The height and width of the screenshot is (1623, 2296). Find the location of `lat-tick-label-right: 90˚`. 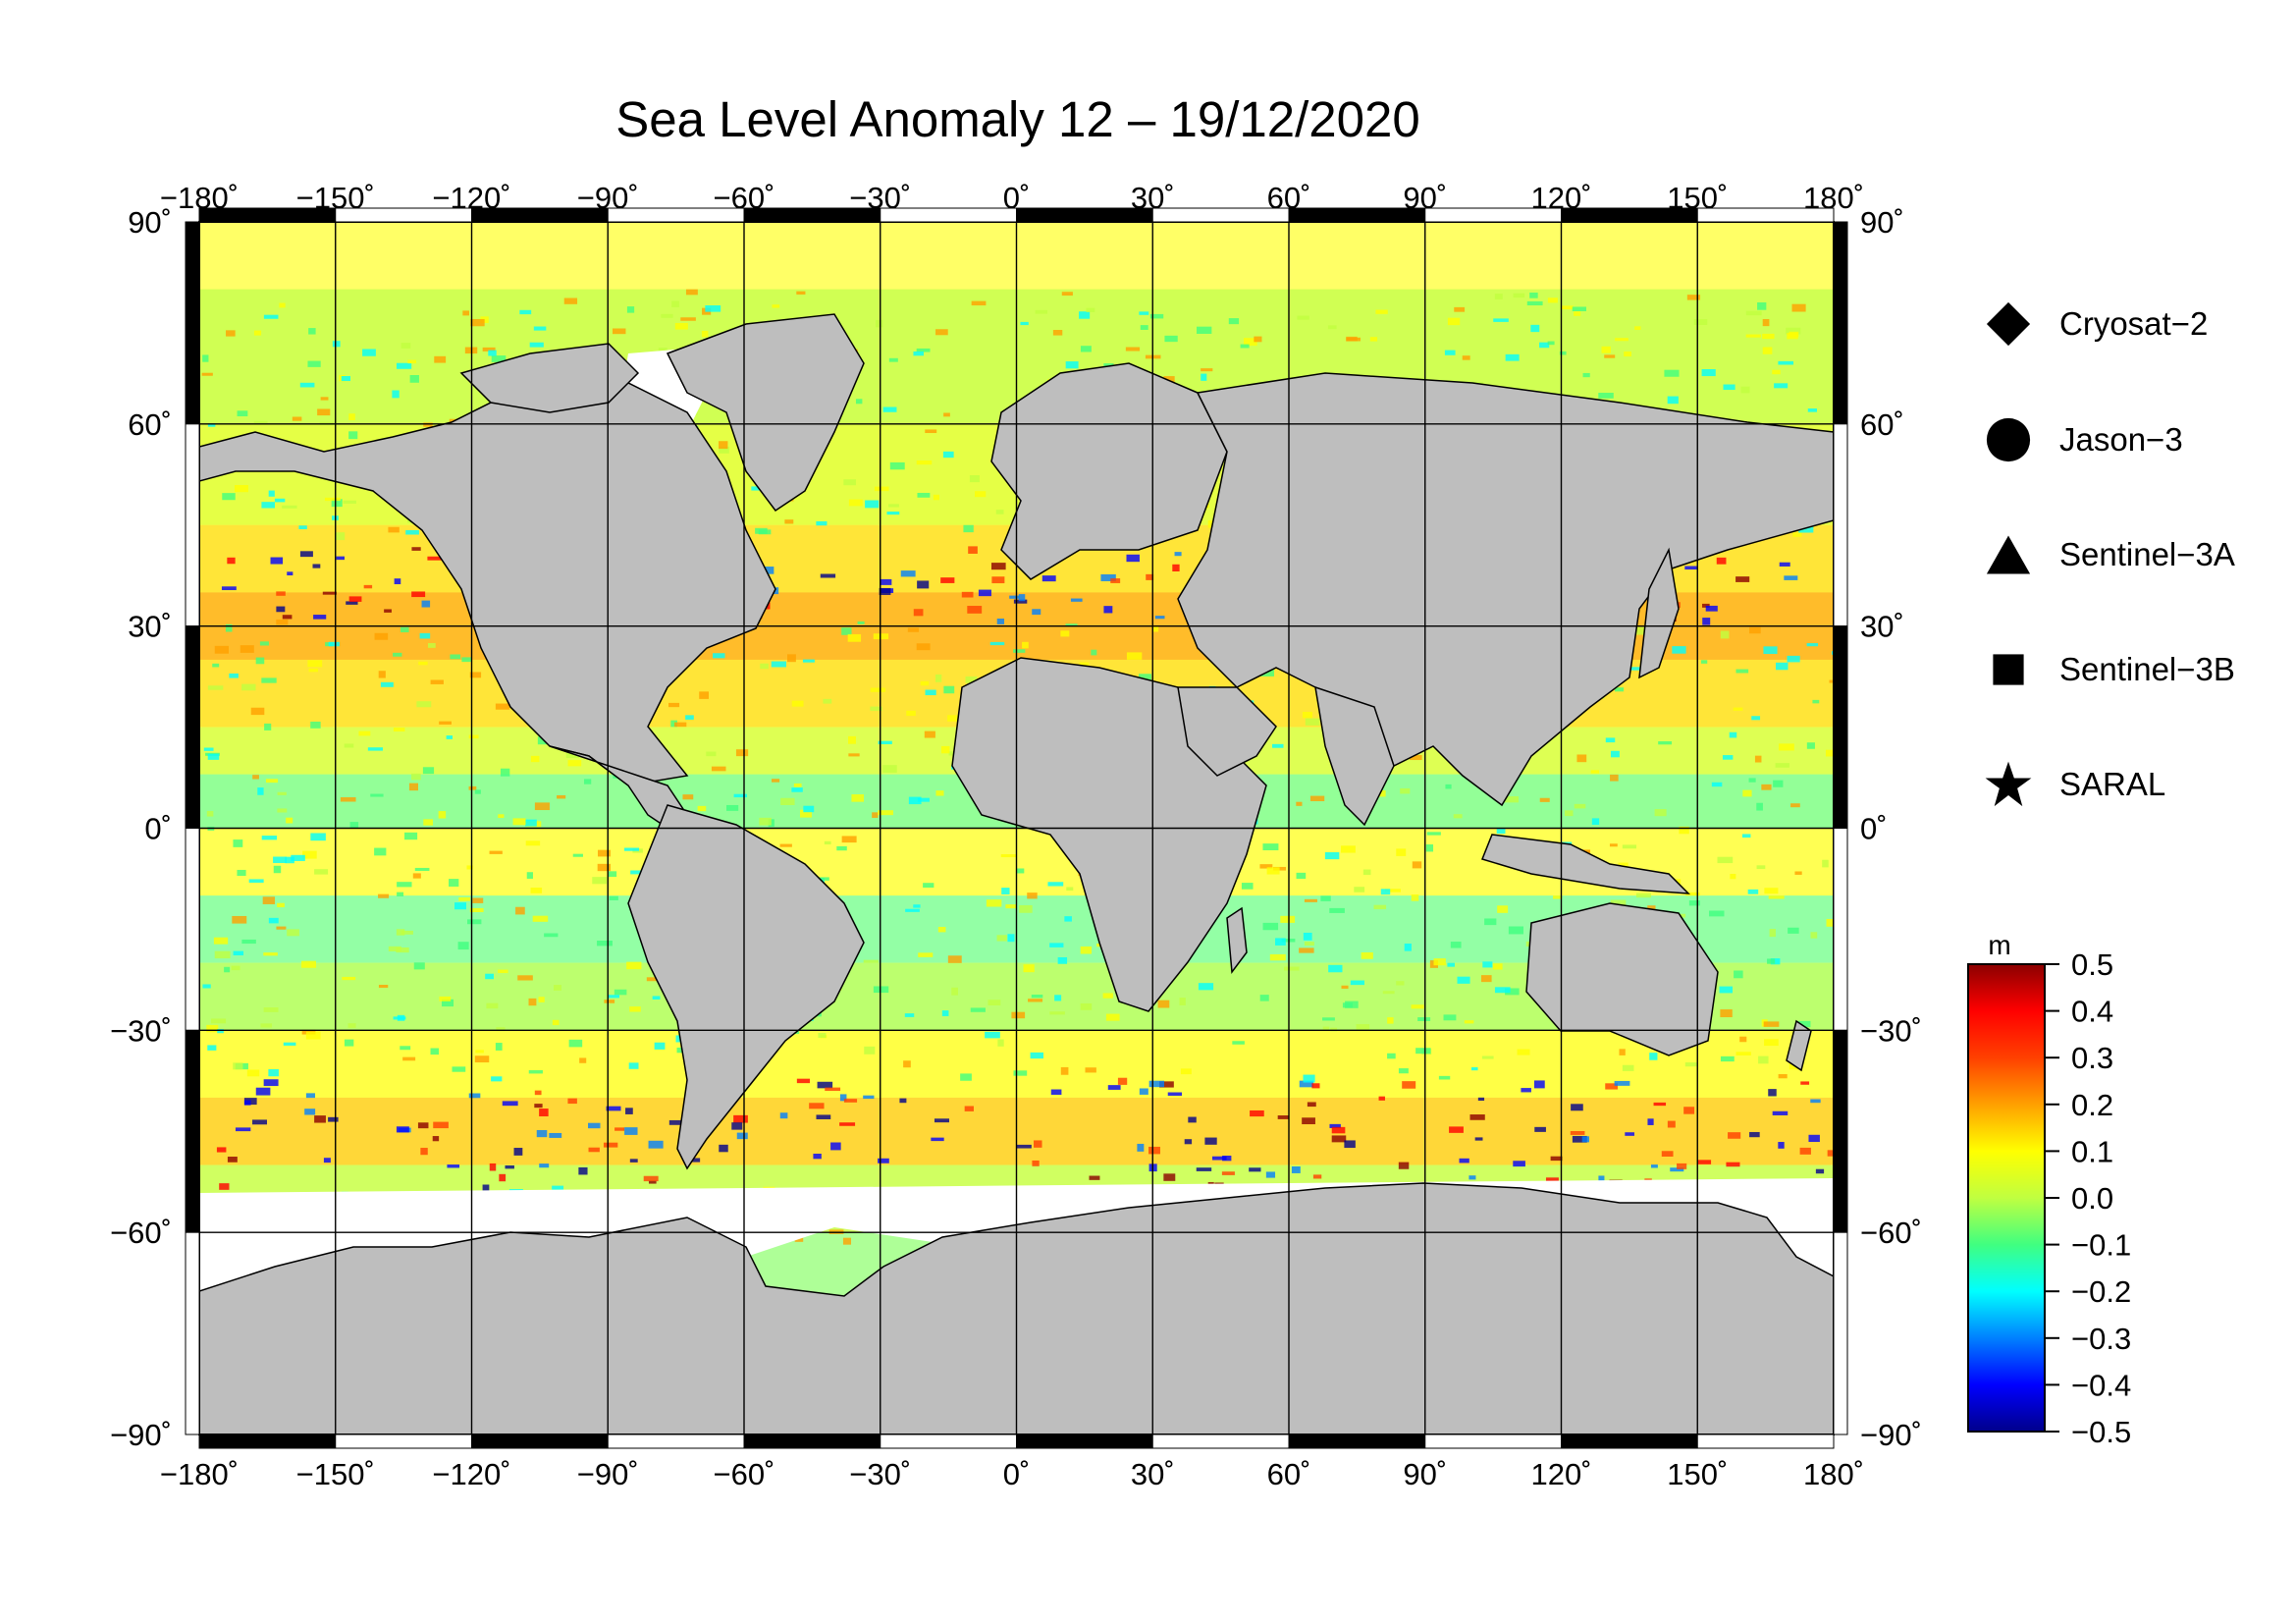

lat-tick-label-right: 90˚ is located at coordinates (1882, 222).